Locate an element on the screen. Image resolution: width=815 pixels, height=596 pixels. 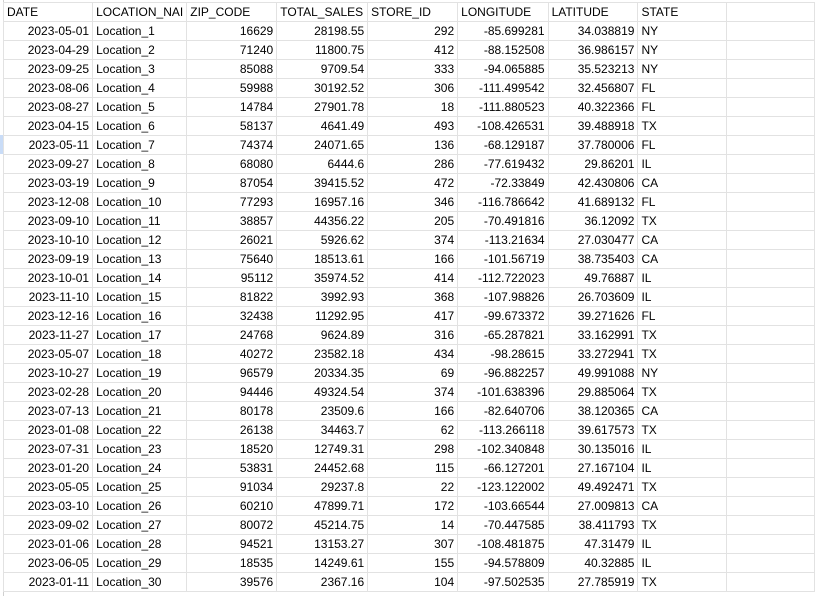
cell-longitude: -77.619432 is located at coordinates (503, 164).